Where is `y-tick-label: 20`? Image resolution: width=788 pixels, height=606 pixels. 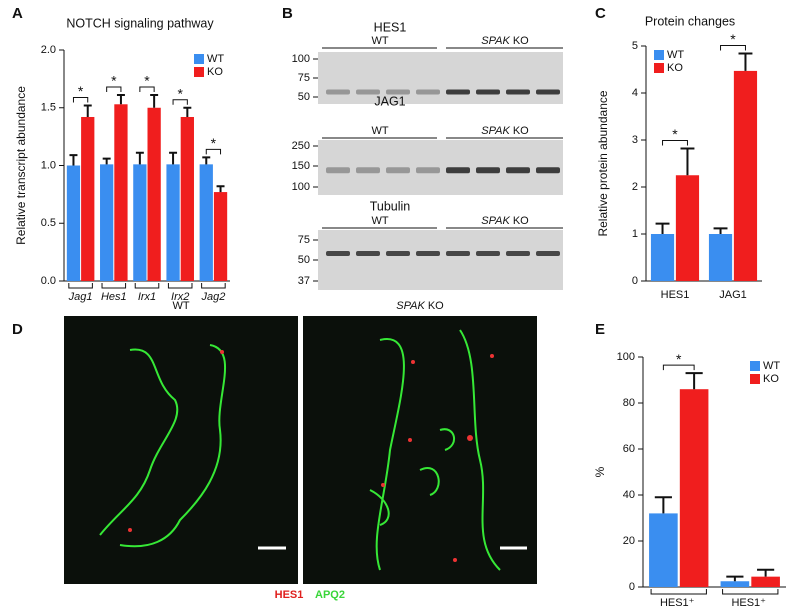 y-tick-label: 20 is located at coordinates (629, 541).